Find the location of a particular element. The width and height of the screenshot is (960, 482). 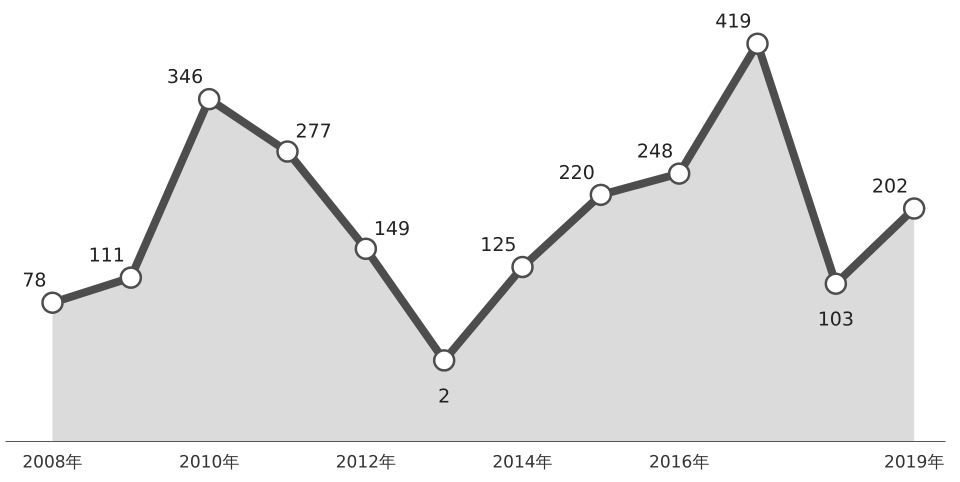

data-label: 78 is located at coordinates (34, 281).